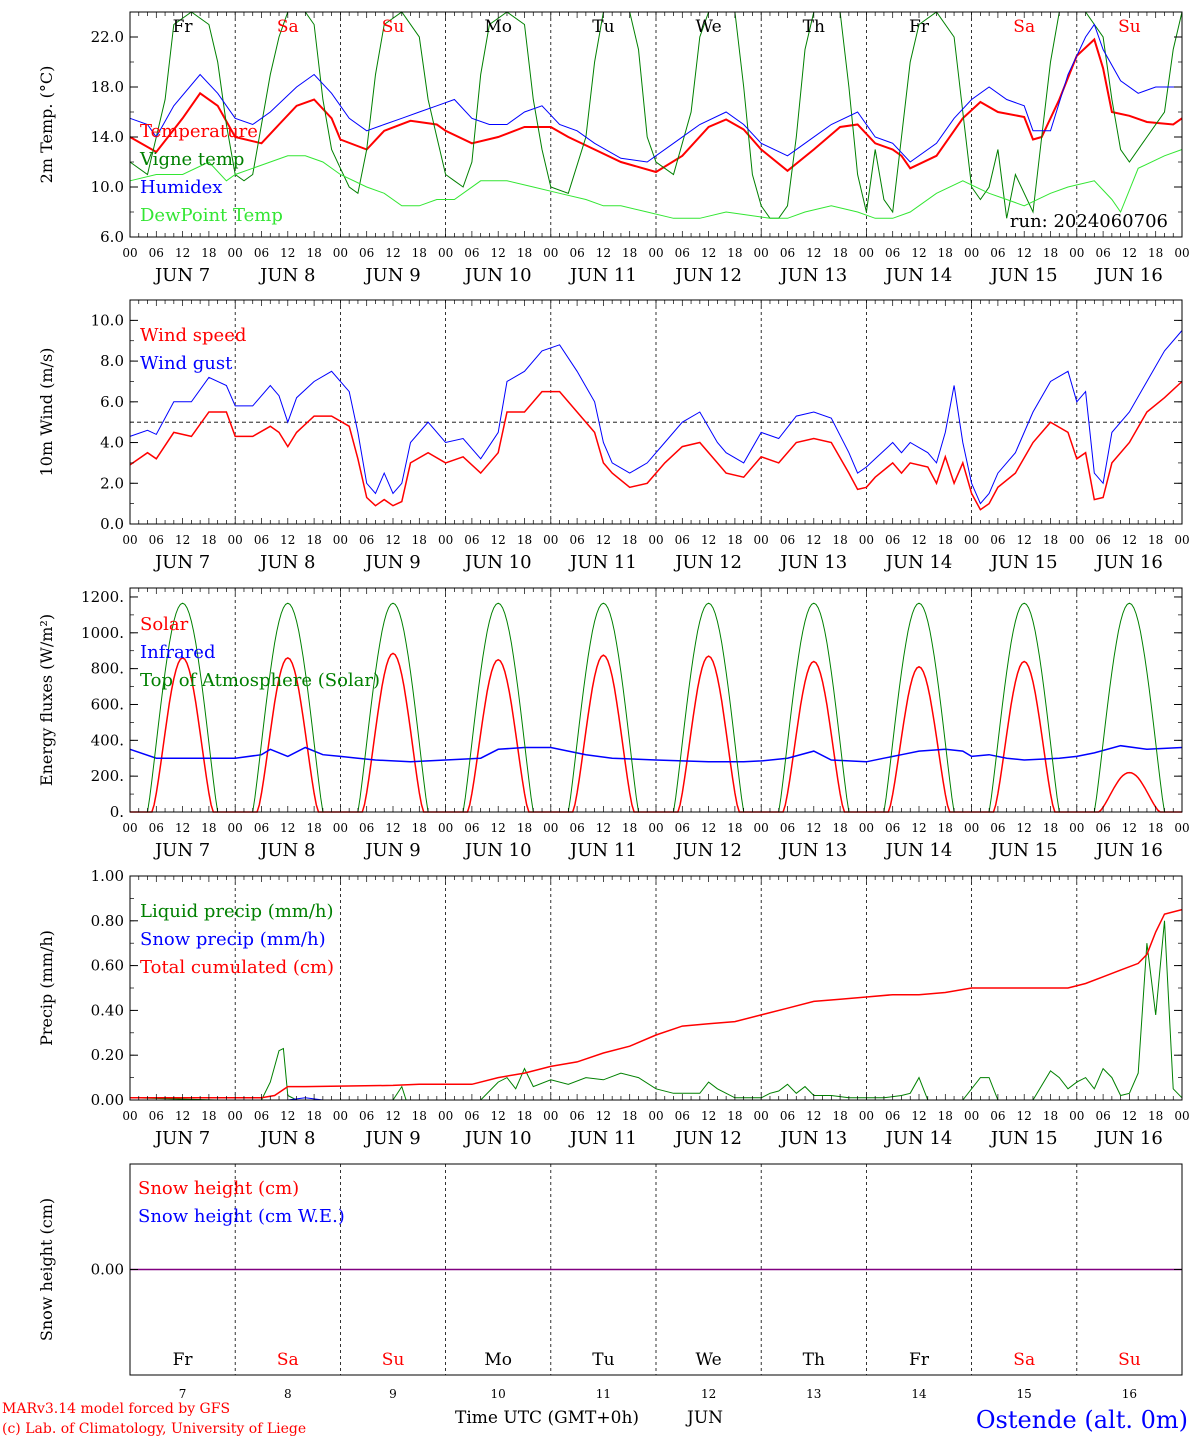 Image resolution: width=1194 pixels, height=1440 pixels. Describe the element at coordinates (46, 988) in the screenshot. I see `y-axis-label: Precip (mm/h)` at that location.